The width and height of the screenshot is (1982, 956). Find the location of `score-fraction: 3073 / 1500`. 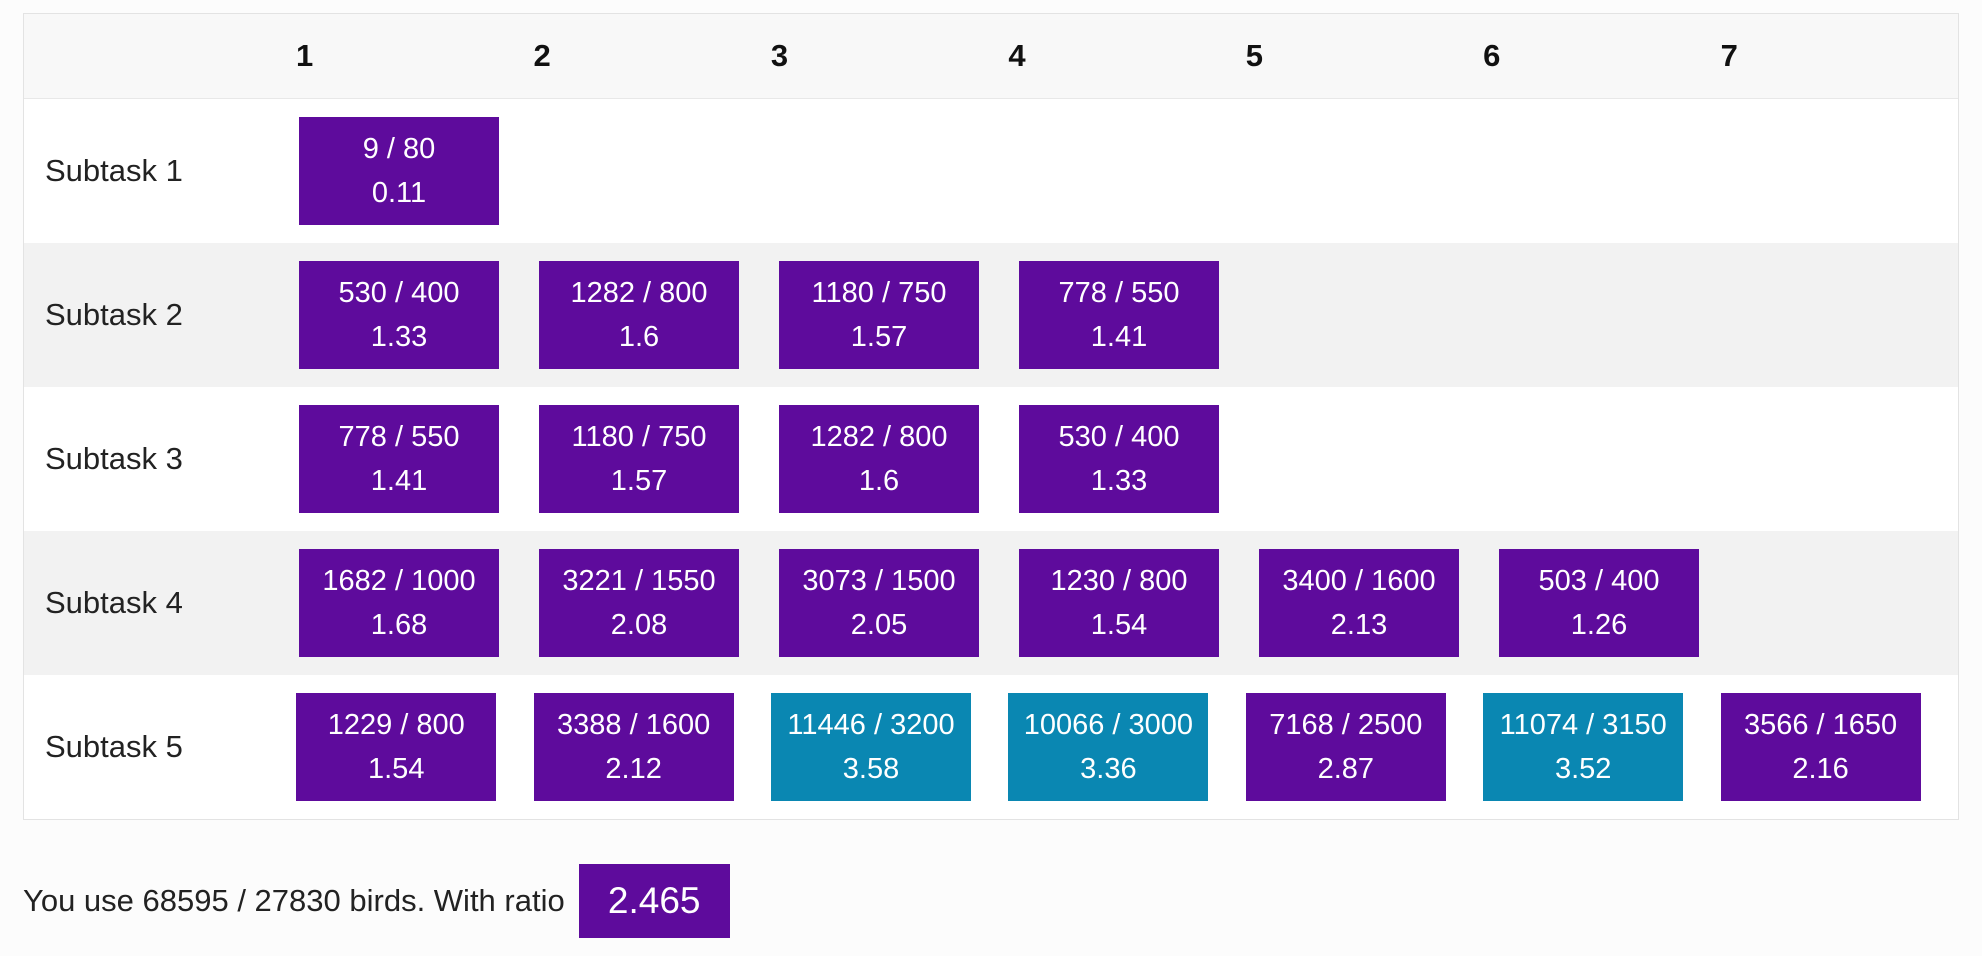

score-fraction: 3073 / 1500 is located at coordinates (879, 581).